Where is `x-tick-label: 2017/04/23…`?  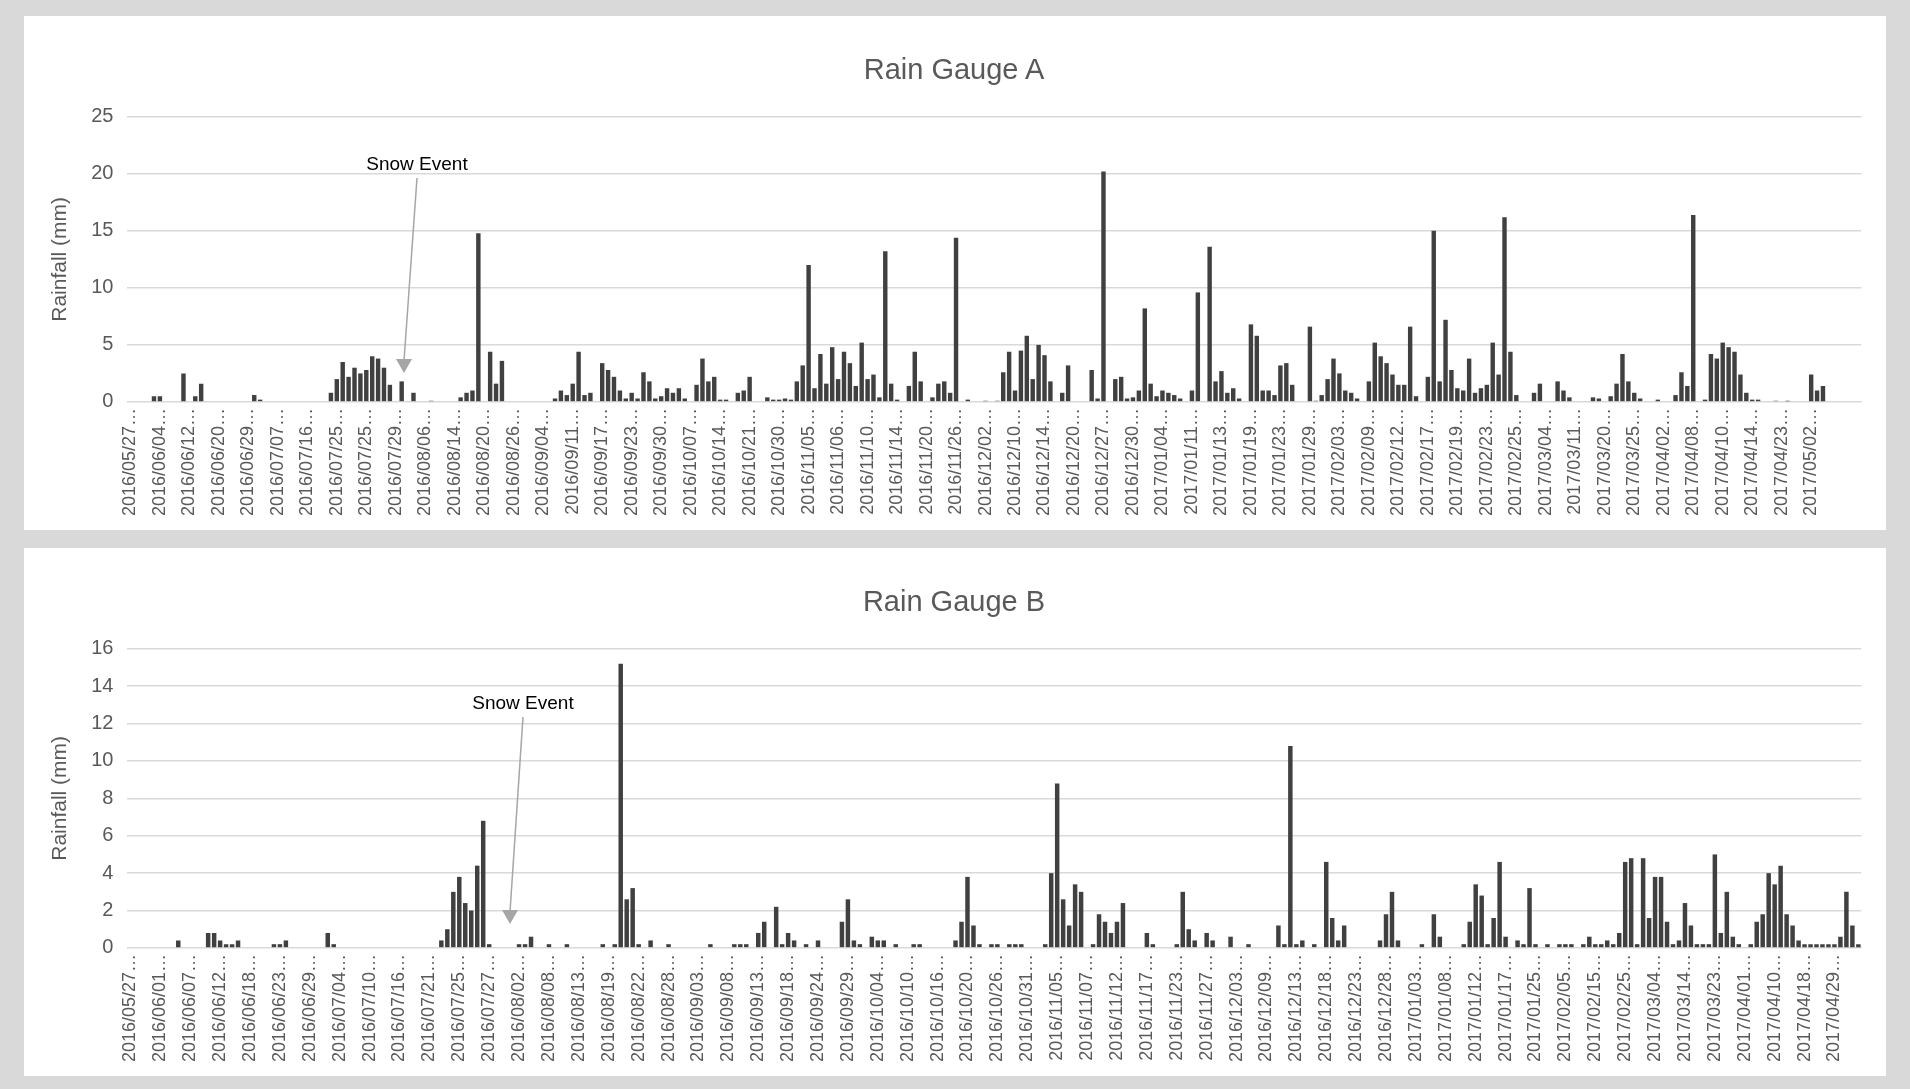
x-tick-label: 2017/04/23… is located at coordinates (1780, 462).